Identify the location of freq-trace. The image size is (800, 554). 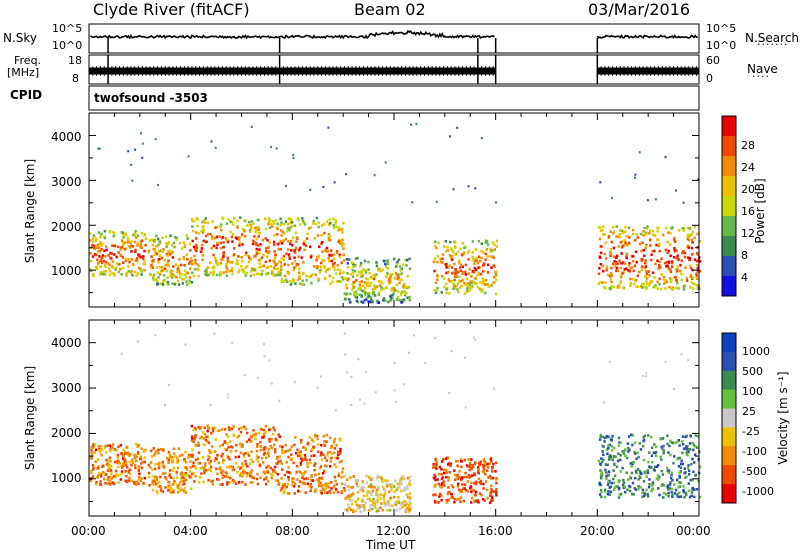
(393, 69).